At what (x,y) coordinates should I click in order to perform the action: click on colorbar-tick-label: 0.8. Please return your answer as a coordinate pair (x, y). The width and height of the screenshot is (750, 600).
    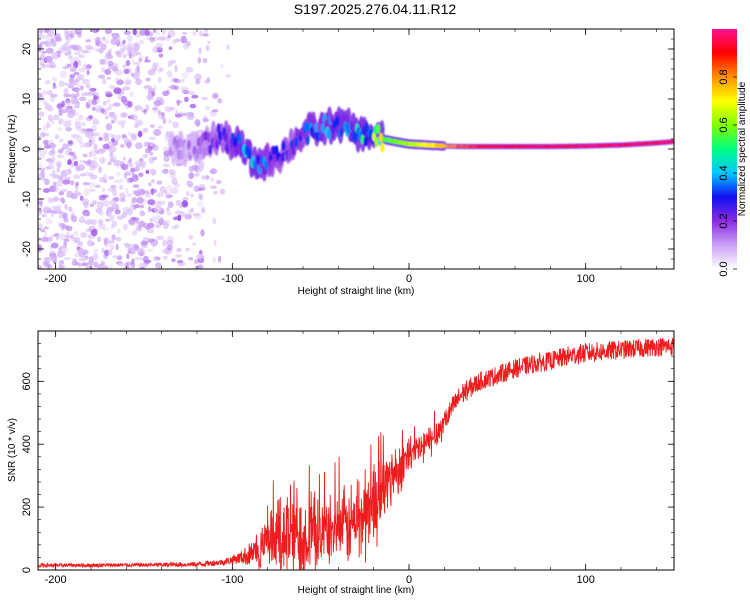
    Looking at the image, I should click on (724, 76).